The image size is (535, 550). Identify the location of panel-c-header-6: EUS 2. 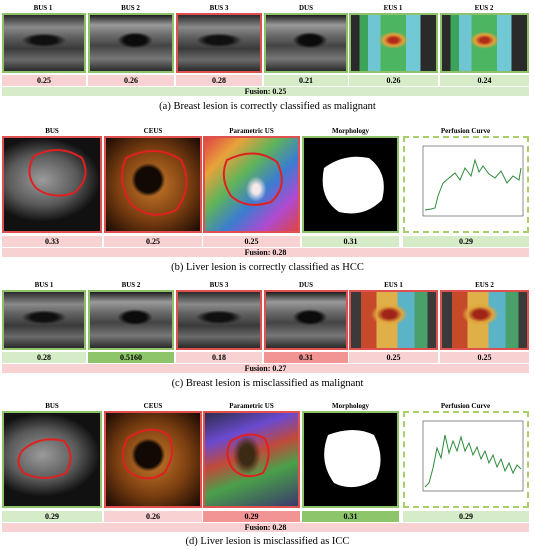
(484, 285).